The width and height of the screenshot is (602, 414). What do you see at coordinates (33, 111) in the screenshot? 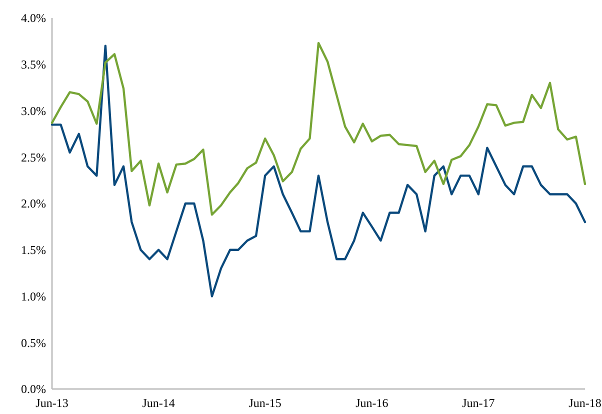
I see `y-tick-label: 3.0%` at bounding box center [33, 111].